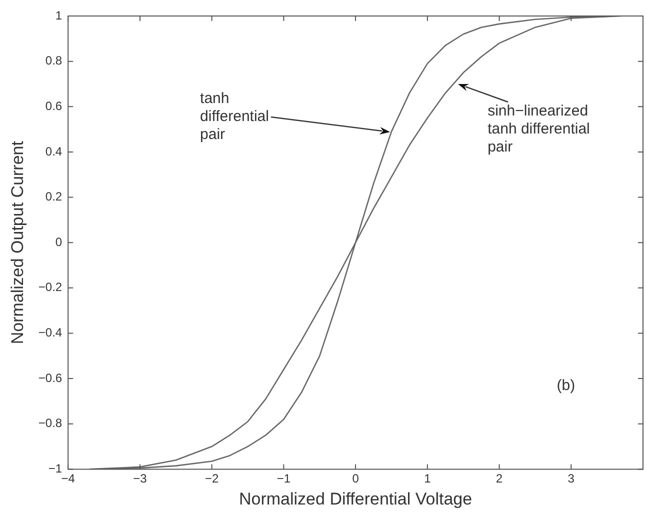 This screenshot has height=514, width=647. What do you see at coordinates (428, 479) in the screenshot?
I see `x-tick-label: 1` at bounding box center [428, 479].